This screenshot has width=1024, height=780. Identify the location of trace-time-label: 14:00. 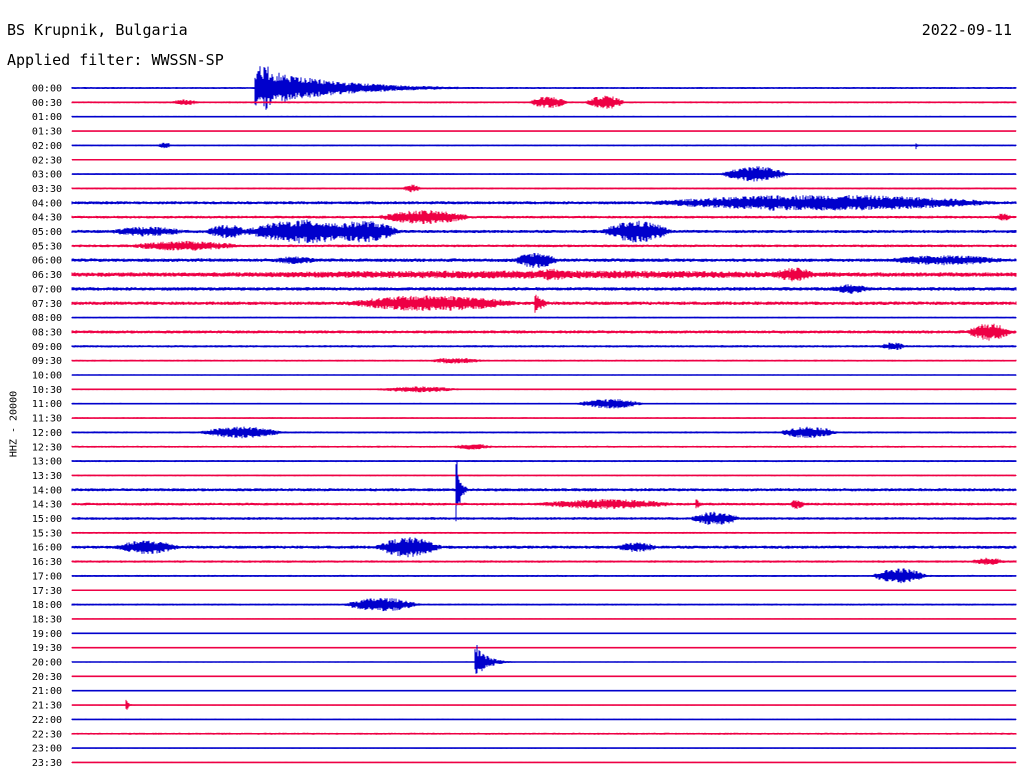
(47, 490).